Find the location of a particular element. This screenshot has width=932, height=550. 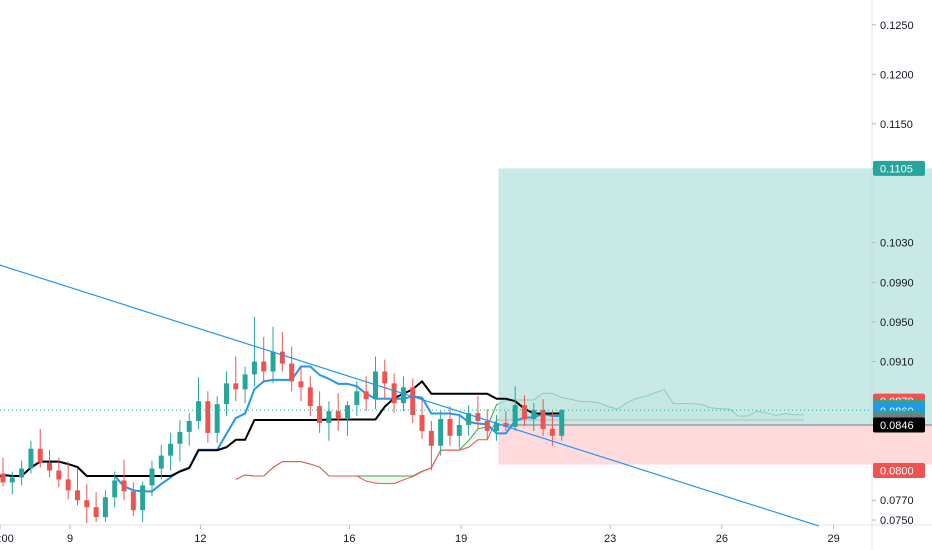

time-tick-label: 26 is located at coordinates (722, 539).